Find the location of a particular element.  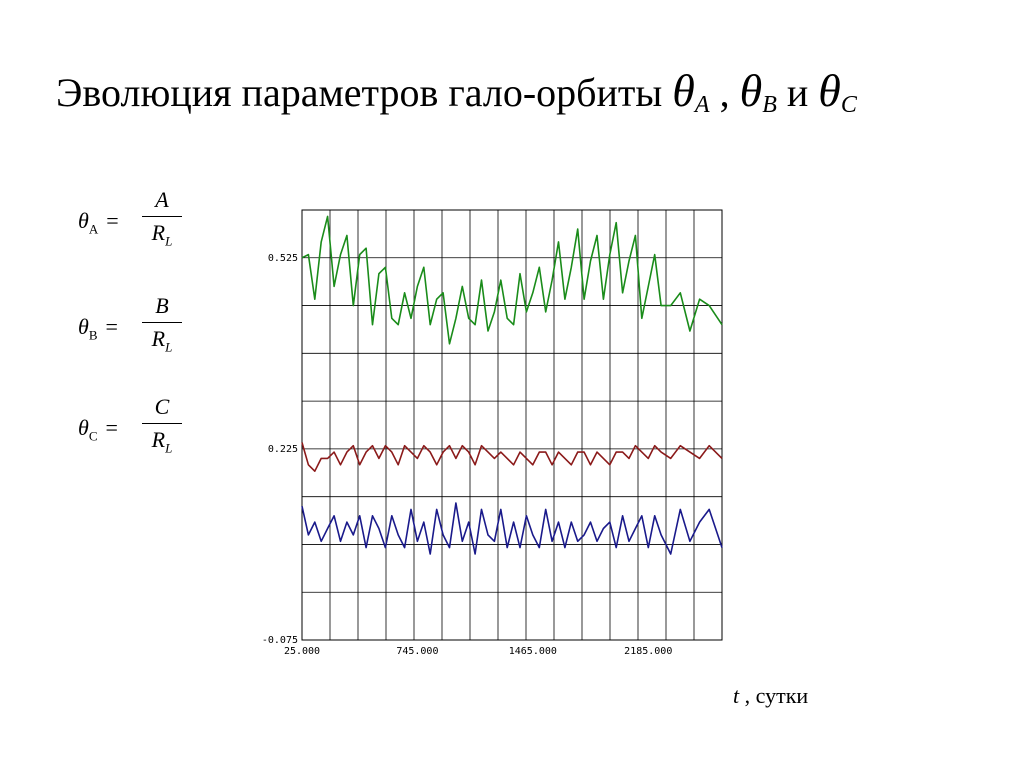

title-text: Эволюция параметров гало-орбиты is located at coordinates (359, 92).